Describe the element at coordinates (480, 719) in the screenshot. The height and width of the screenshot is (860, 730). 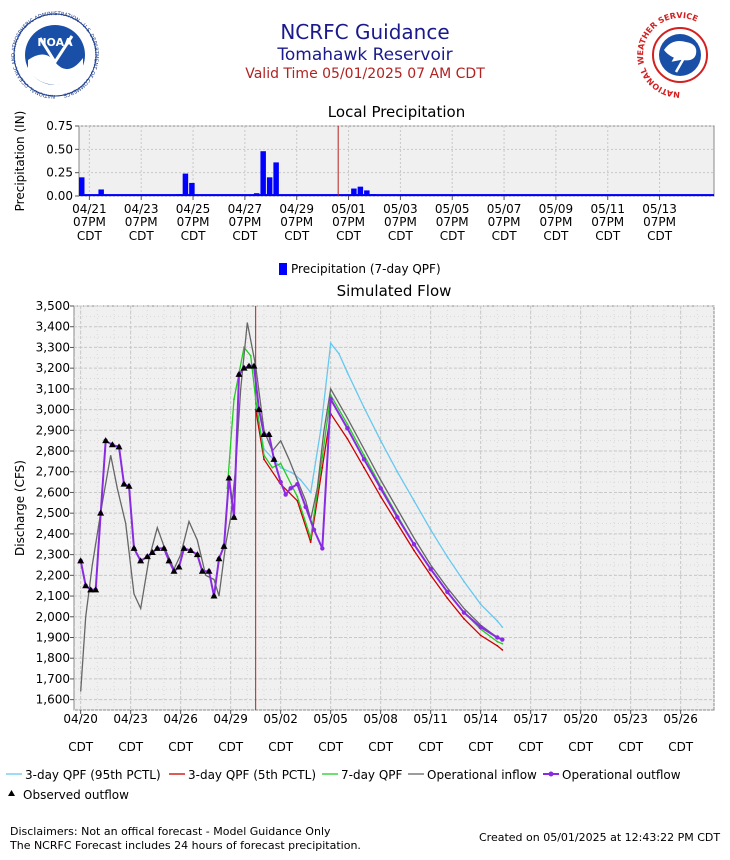
I see `flow-x-tick-date: 05/14` at that location.